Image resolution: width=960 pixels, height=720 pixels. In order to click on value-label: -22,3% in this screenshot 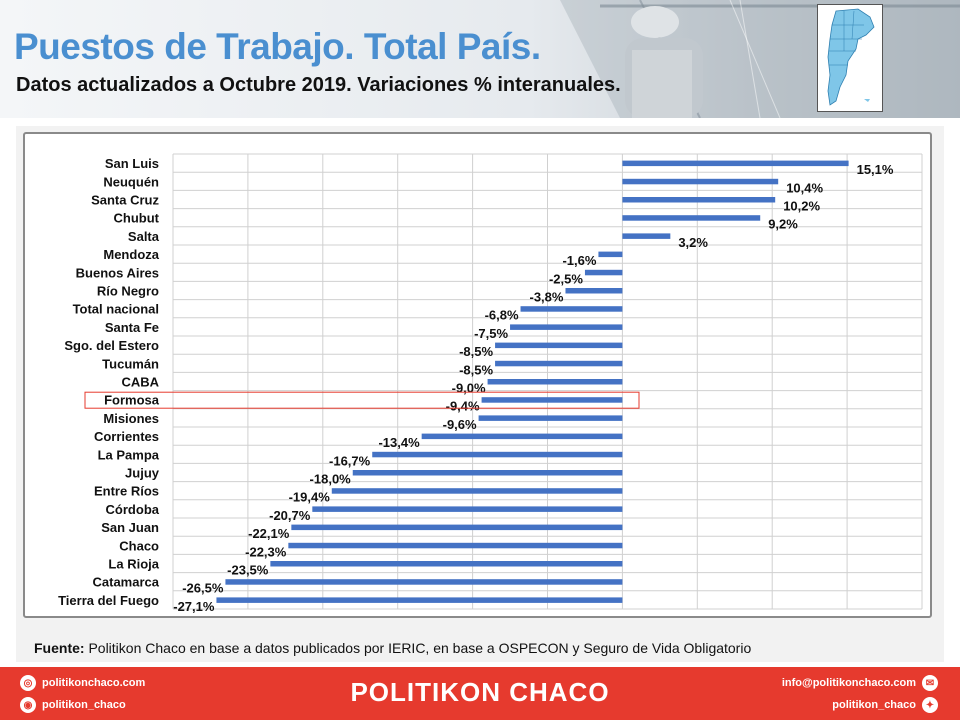, I will do `click(266, 551)`.